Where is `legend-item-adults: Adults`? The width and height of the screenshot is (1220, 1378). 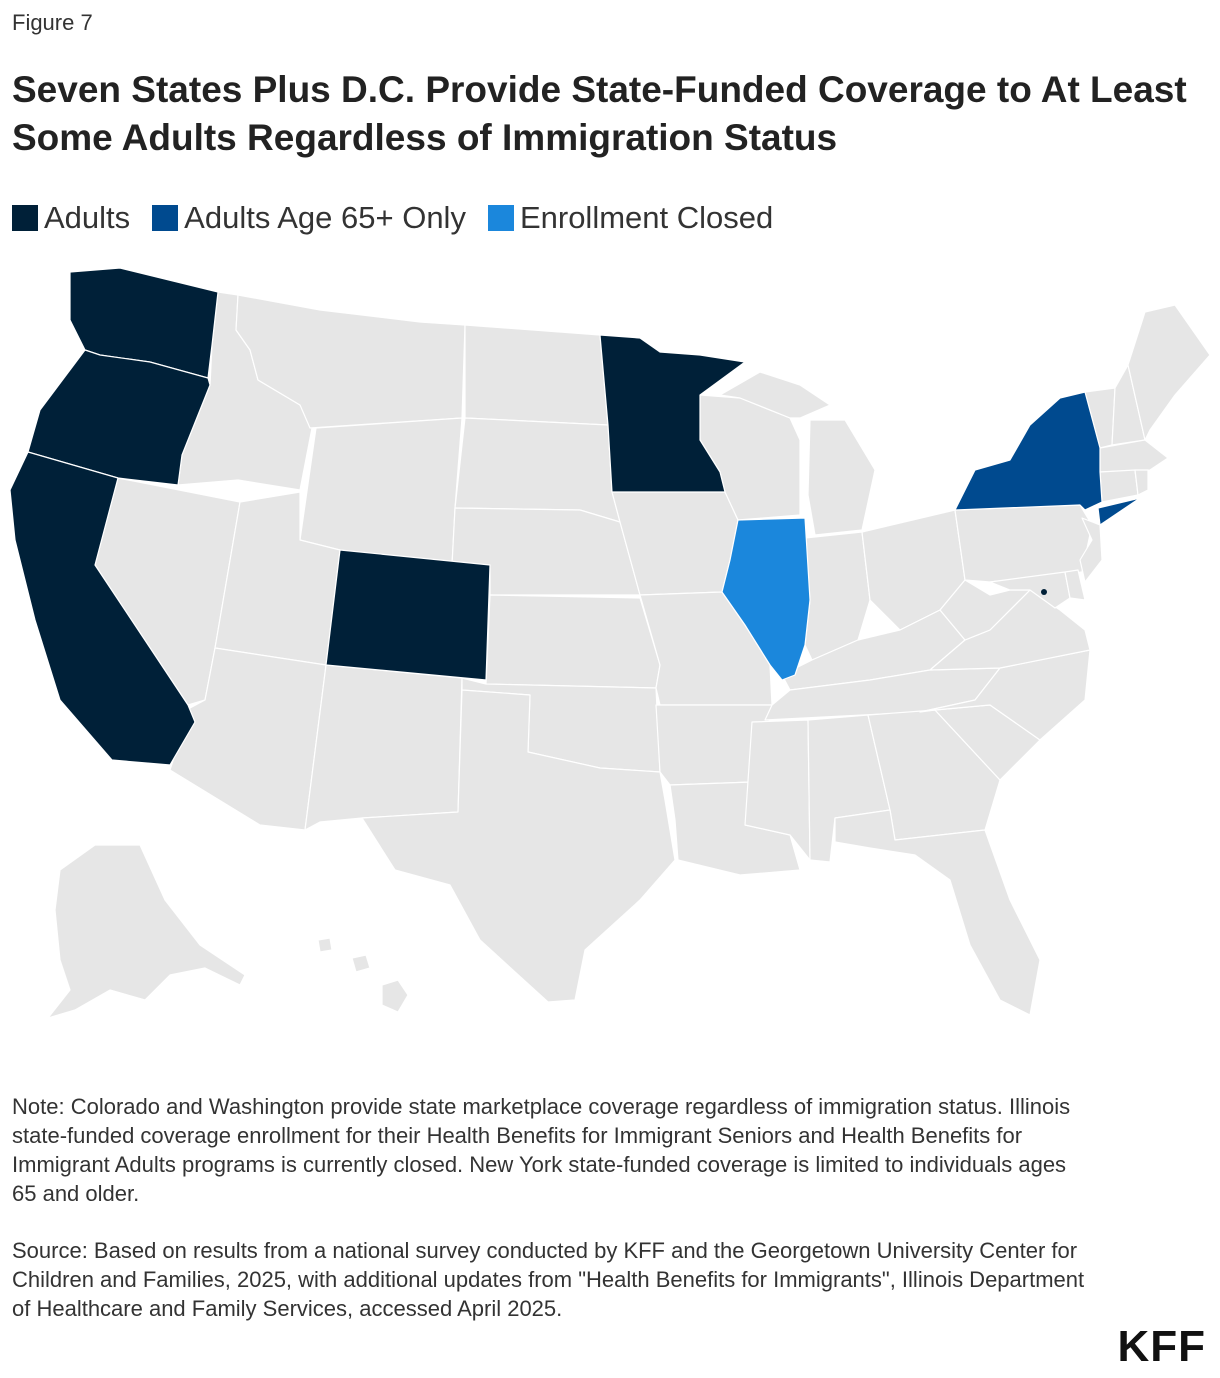
legend-item-adults: Adults is located at coordinates (71, 218).